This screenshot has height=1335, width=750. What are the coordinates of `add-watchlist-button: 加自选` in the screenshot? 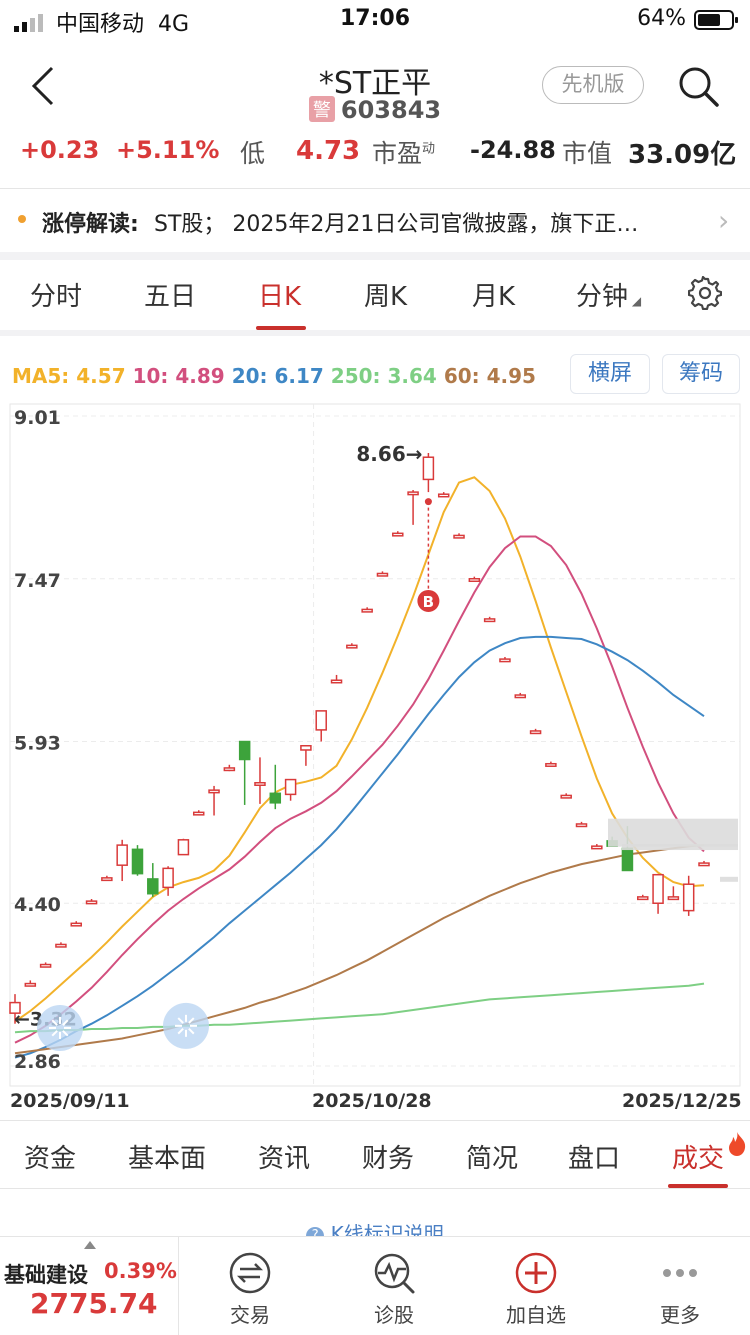 It's located at (536, 1286).